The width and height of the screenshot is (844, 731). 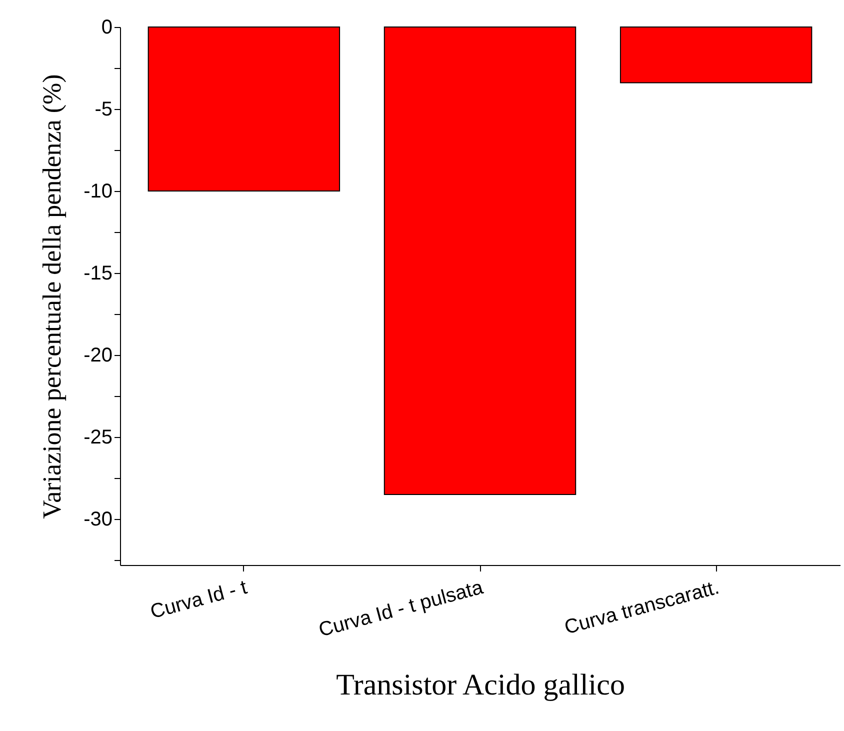 What do you see at coordinates (103, 109) in the screenshot?
I see `y-tick-label: -5` at bounding box center [103, 109].